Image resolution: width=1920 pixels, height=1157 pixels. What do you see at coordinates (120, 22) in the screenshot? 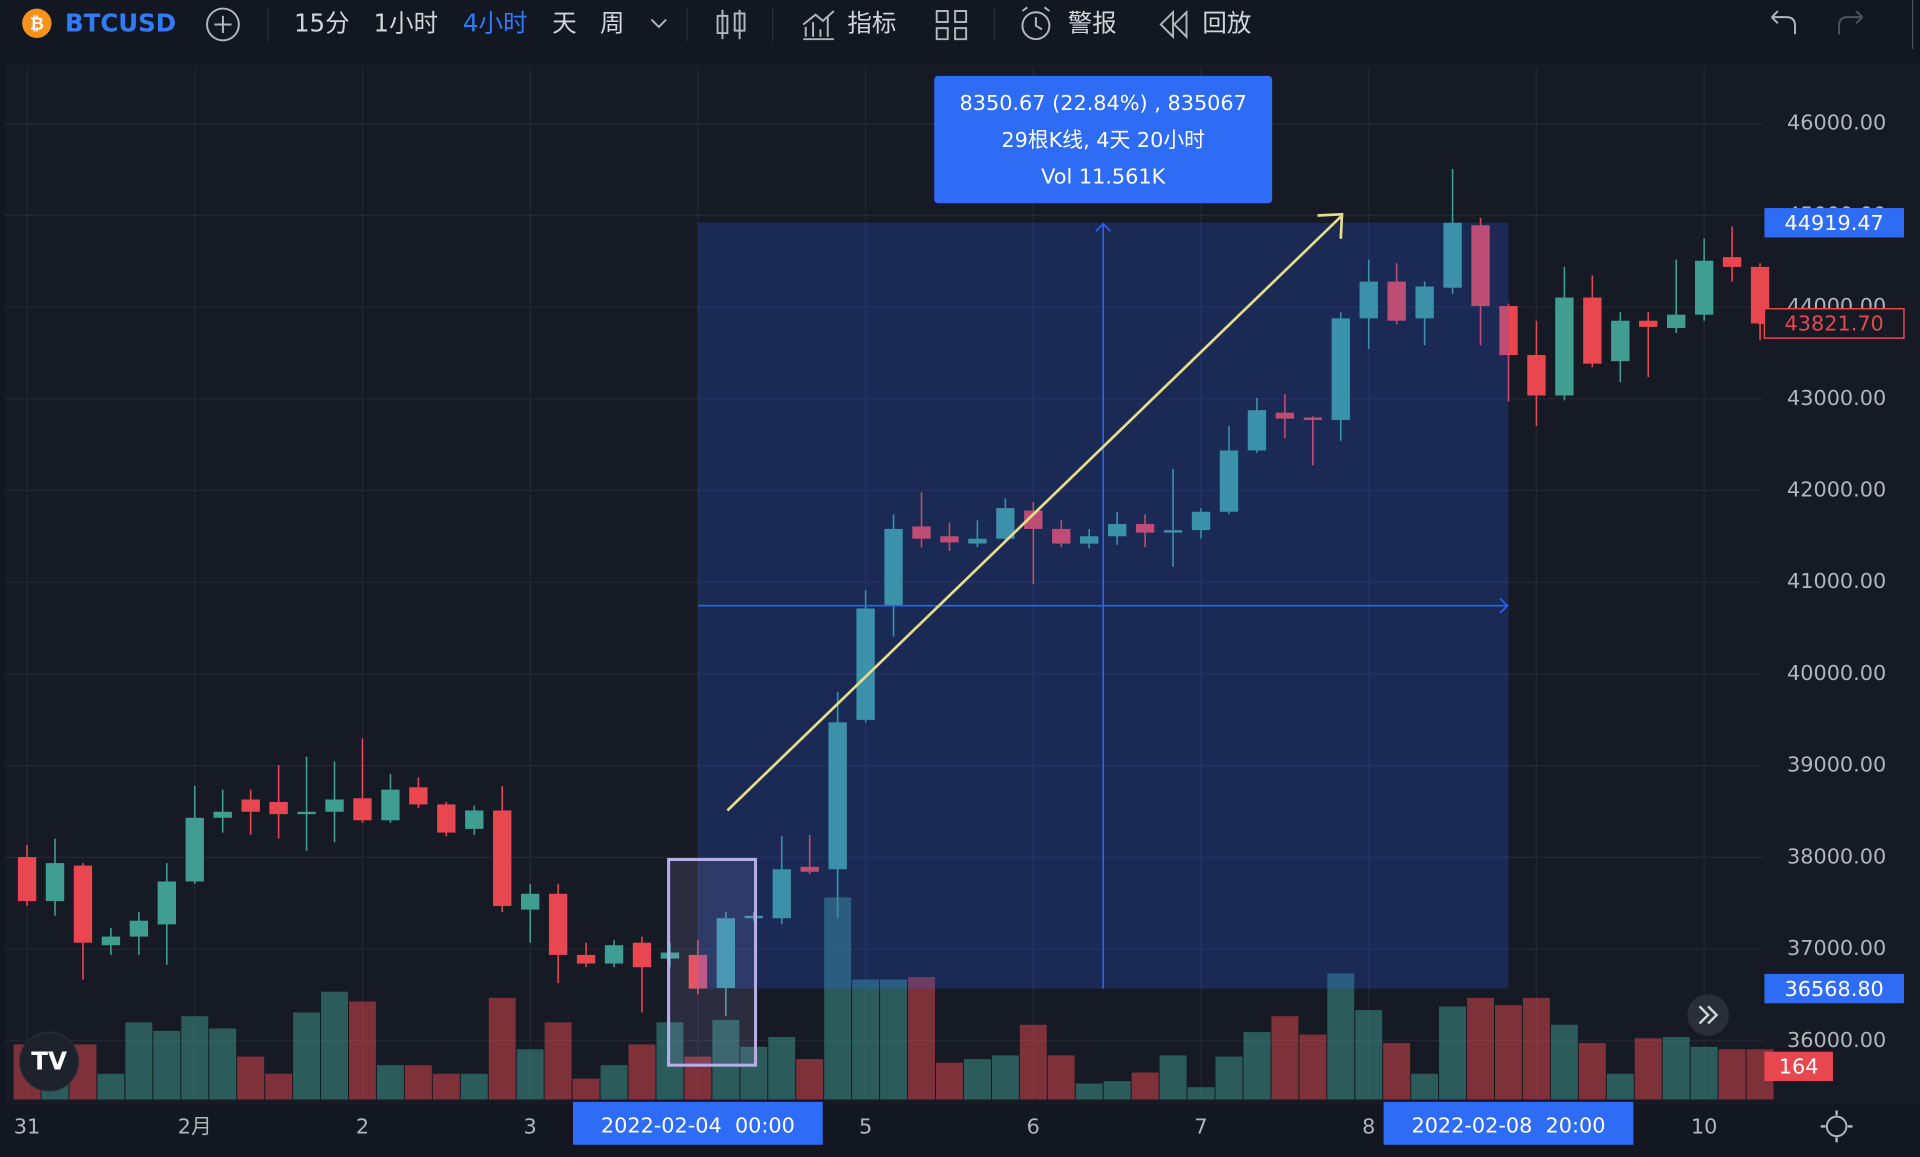
I see `symbol: BTCUSD` at bounding box center [120, 22].